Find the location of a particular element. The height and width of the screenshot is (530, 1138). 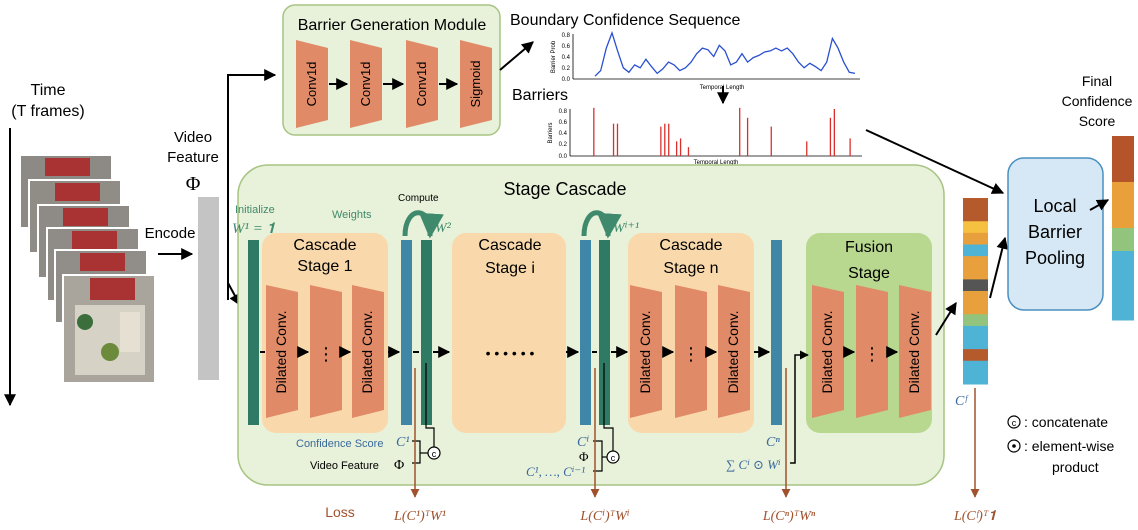

barriers-xlabel: Temporal Length is located at coordinates (716, 163).